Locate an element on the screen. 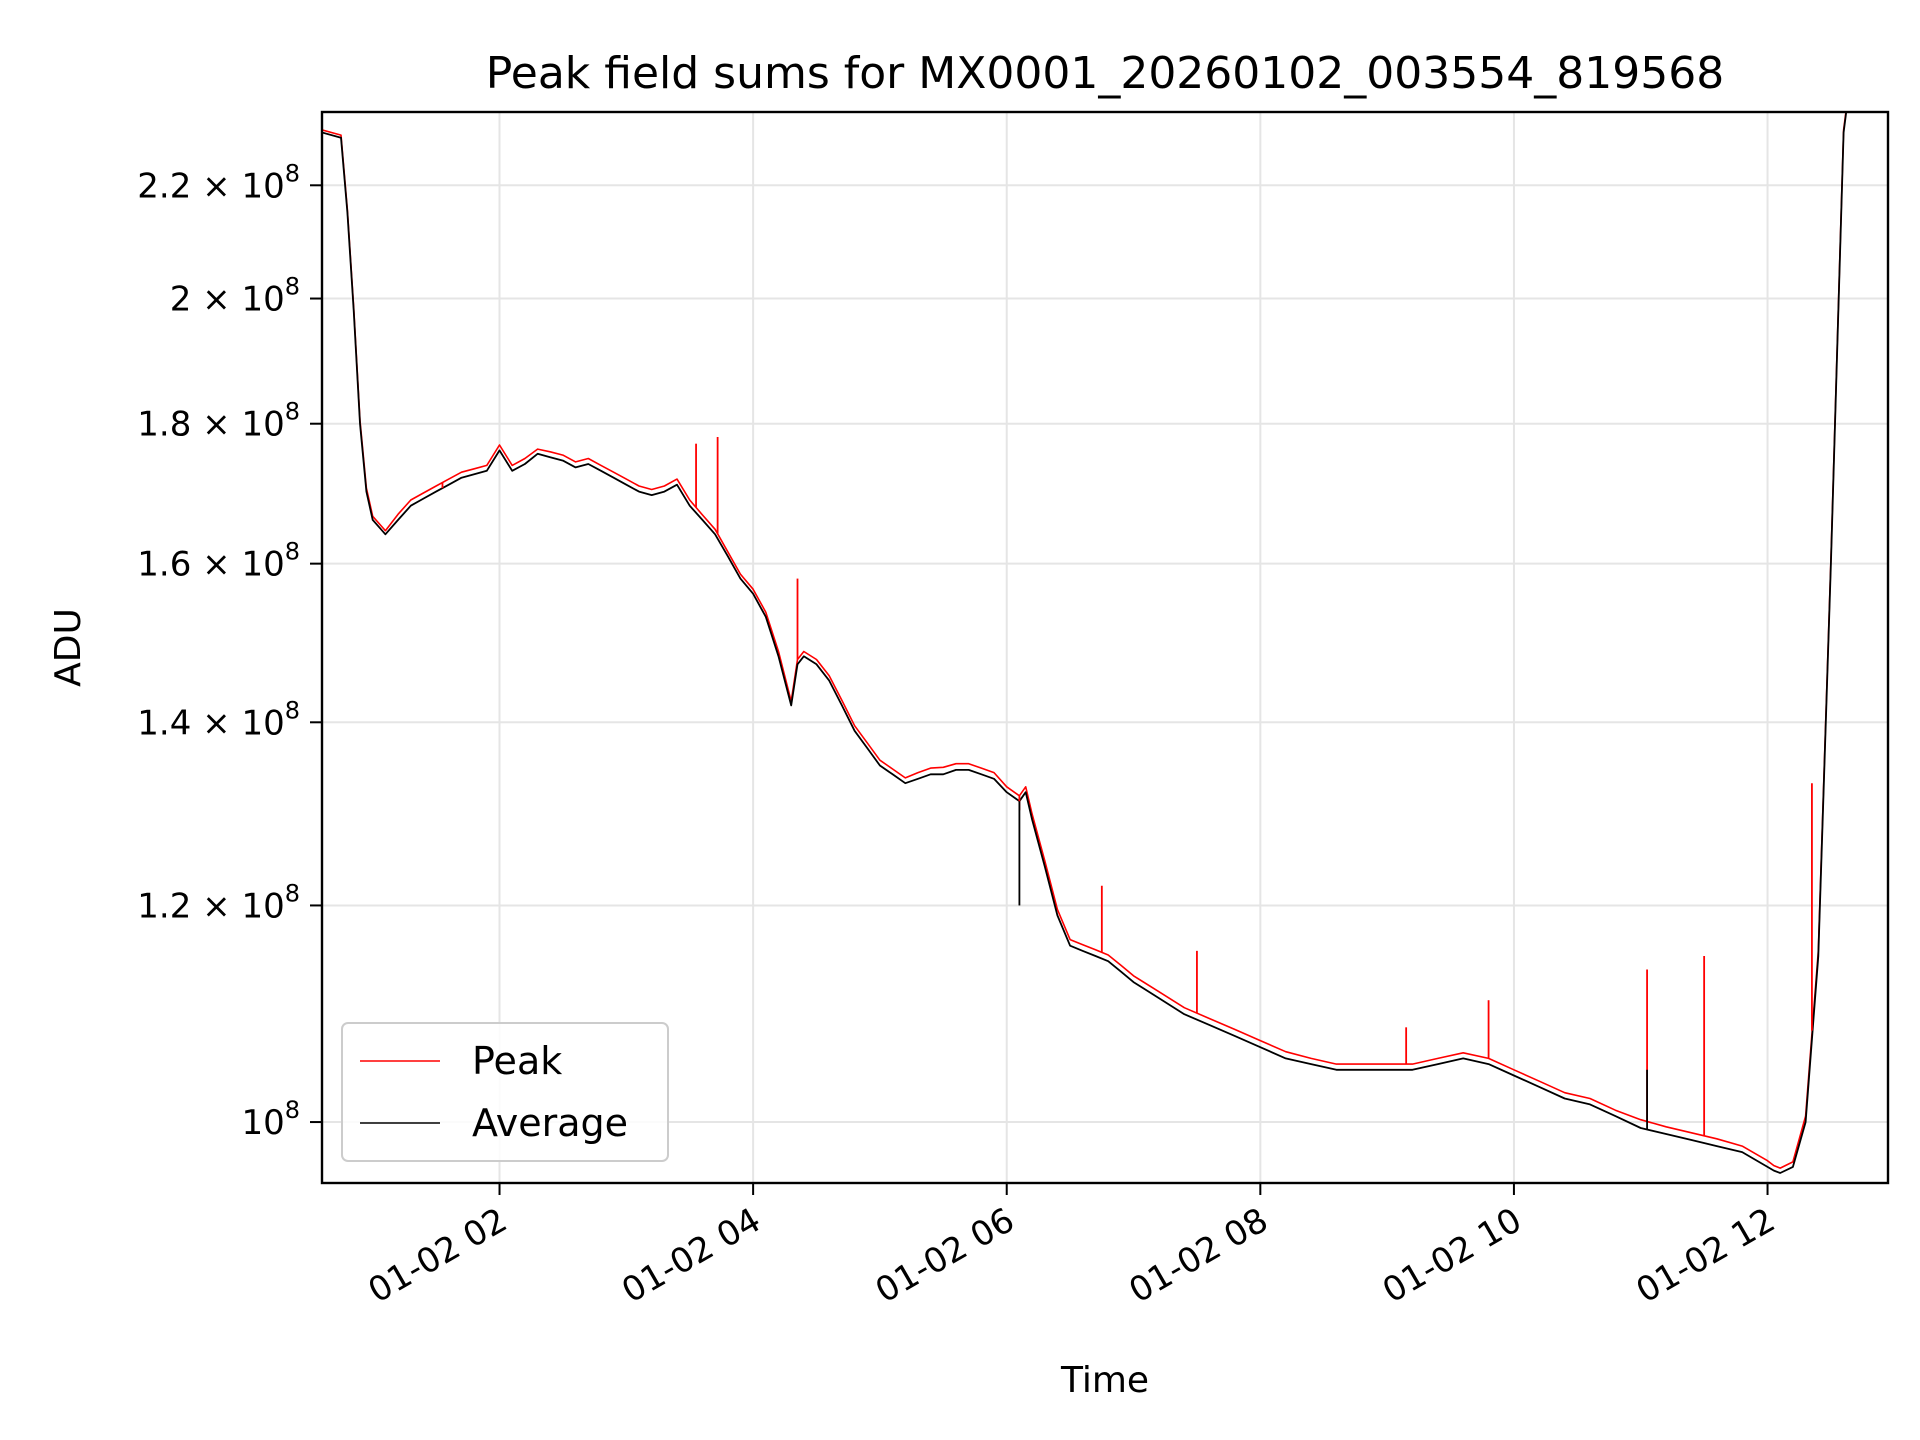 The image size is (1920, 1440). y-tick-label: 2.2 × 108 is located at coordinates (218, 182).